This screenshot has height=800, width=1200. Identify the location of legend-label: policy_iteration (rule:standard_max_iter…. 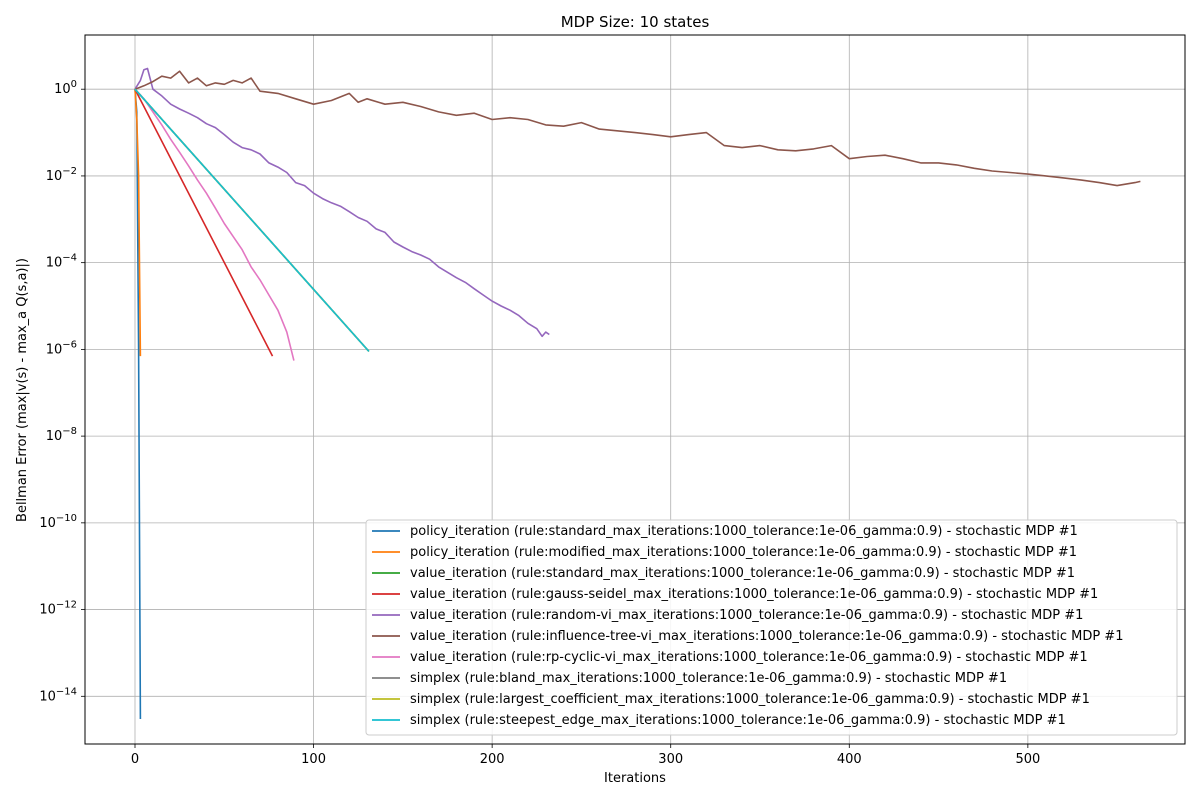
(744, 531).